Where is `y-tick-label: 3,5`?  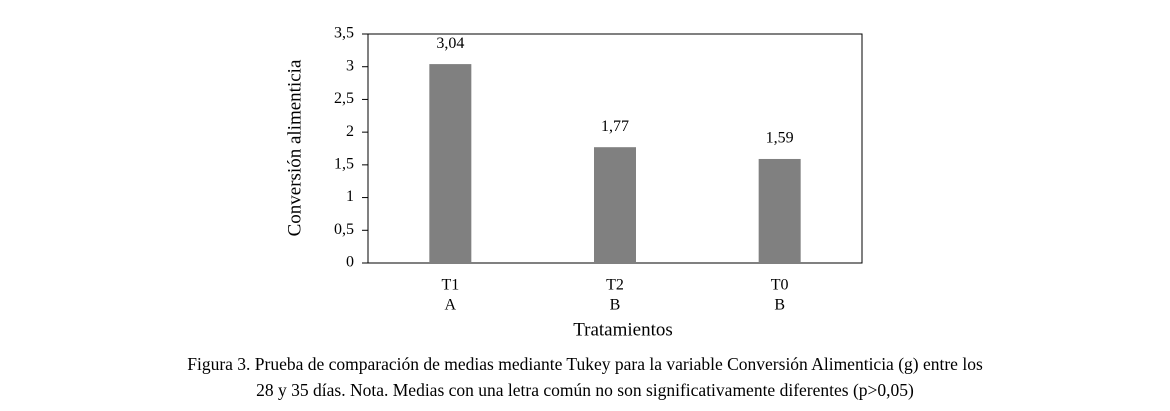
y-tick-label: 3,5 is located at coordinates (344, 33).